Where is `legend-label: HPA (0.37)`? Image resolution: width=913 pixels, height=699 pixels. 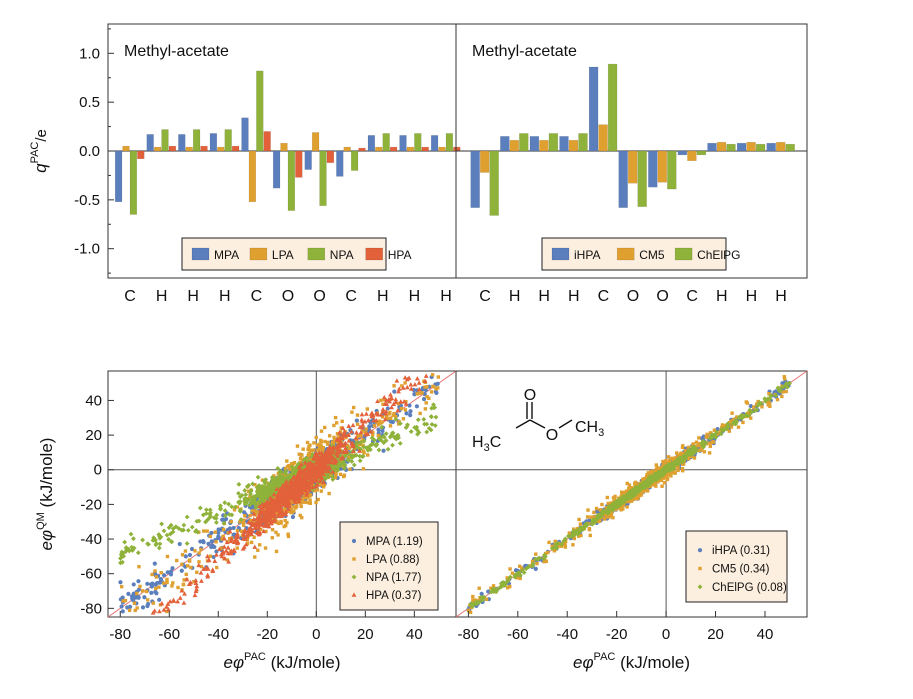
legend-label: HPA (0.37) is located at coordinates (394, 596).